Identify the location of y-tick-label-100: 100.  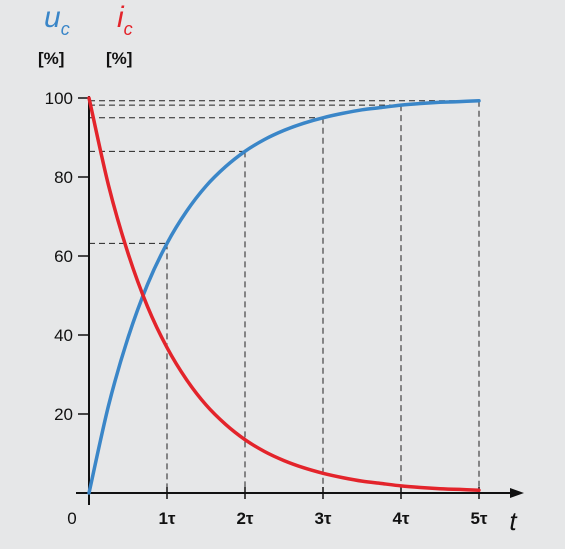
(59, 98).